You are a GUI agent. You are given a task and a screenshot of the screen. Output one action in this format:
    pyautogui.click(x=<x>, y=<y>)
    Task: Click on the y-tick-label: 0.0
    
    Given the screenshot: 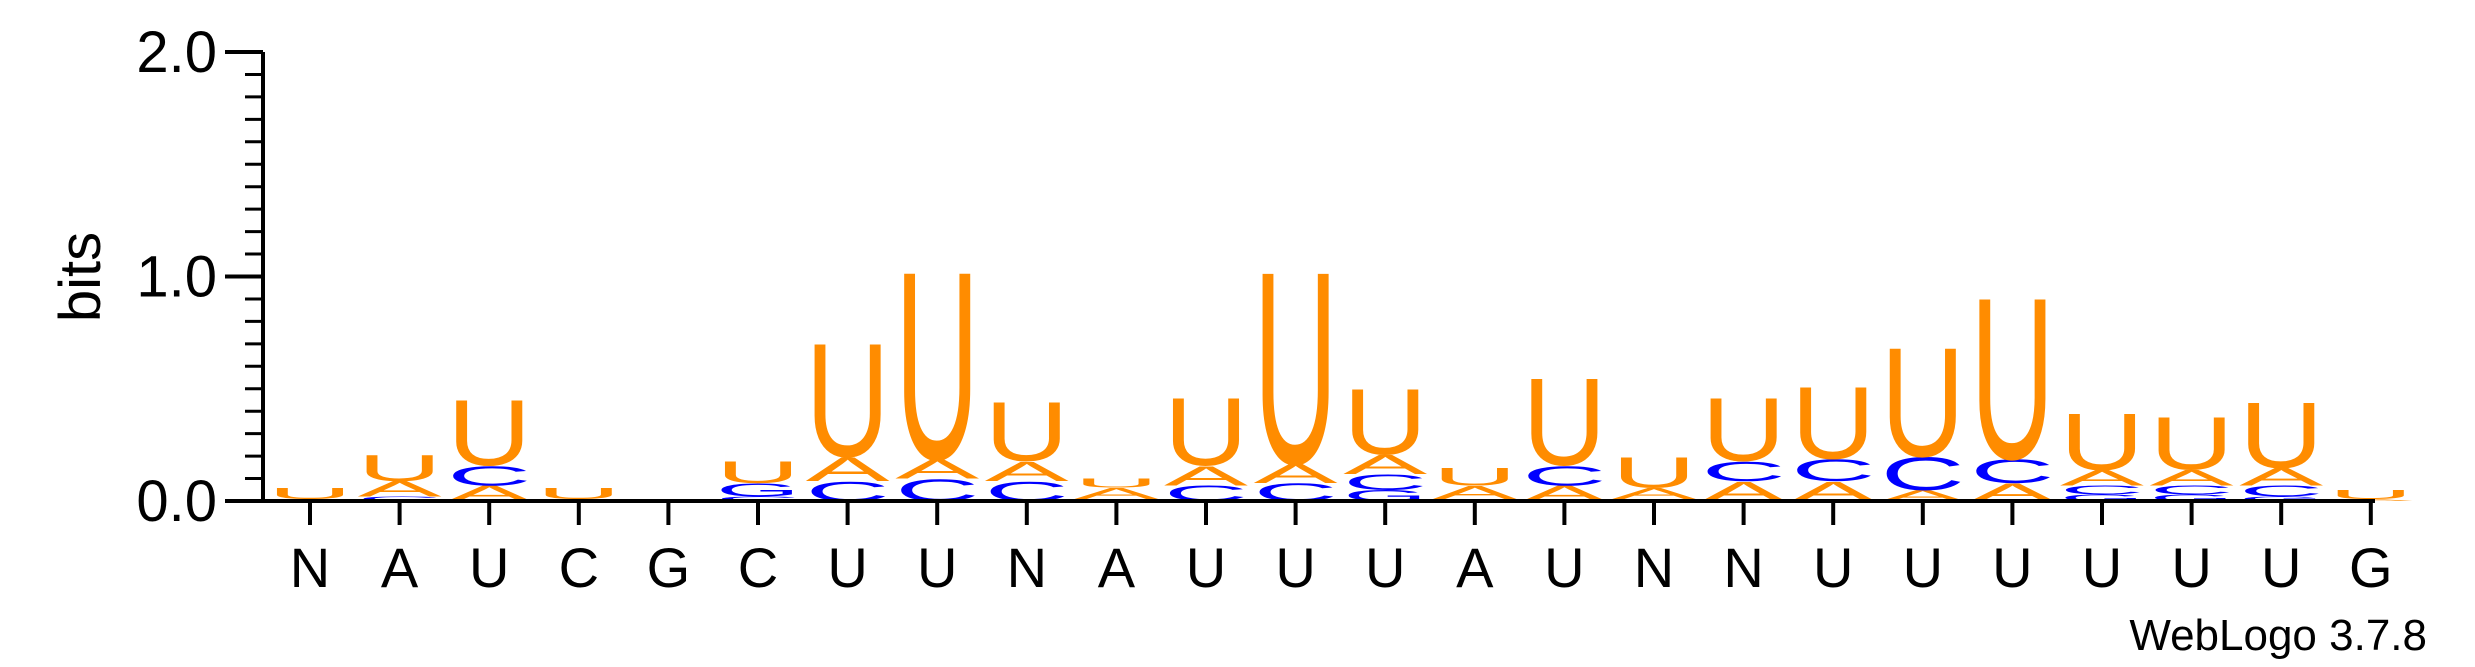 What is the action you would take?
    pyautogui.click(x=176, y=501)
    